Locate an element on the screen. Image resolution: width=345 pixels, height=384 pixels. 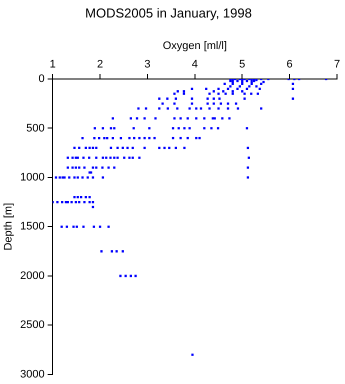
x-tick-label: 1 is located at coordinates (53, 64).